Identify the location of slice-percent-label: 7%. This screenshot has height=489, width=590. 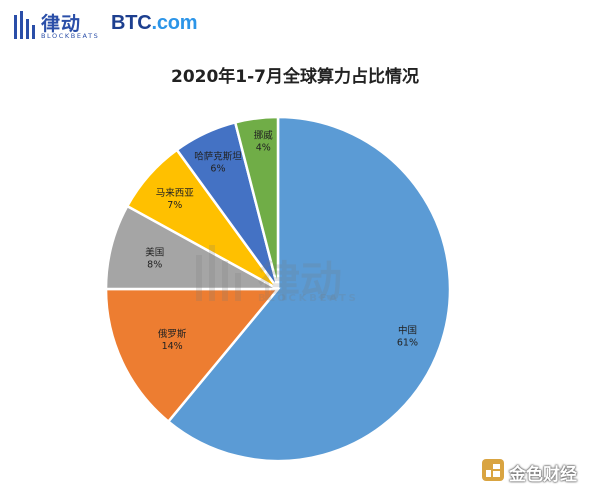
(174, 205).